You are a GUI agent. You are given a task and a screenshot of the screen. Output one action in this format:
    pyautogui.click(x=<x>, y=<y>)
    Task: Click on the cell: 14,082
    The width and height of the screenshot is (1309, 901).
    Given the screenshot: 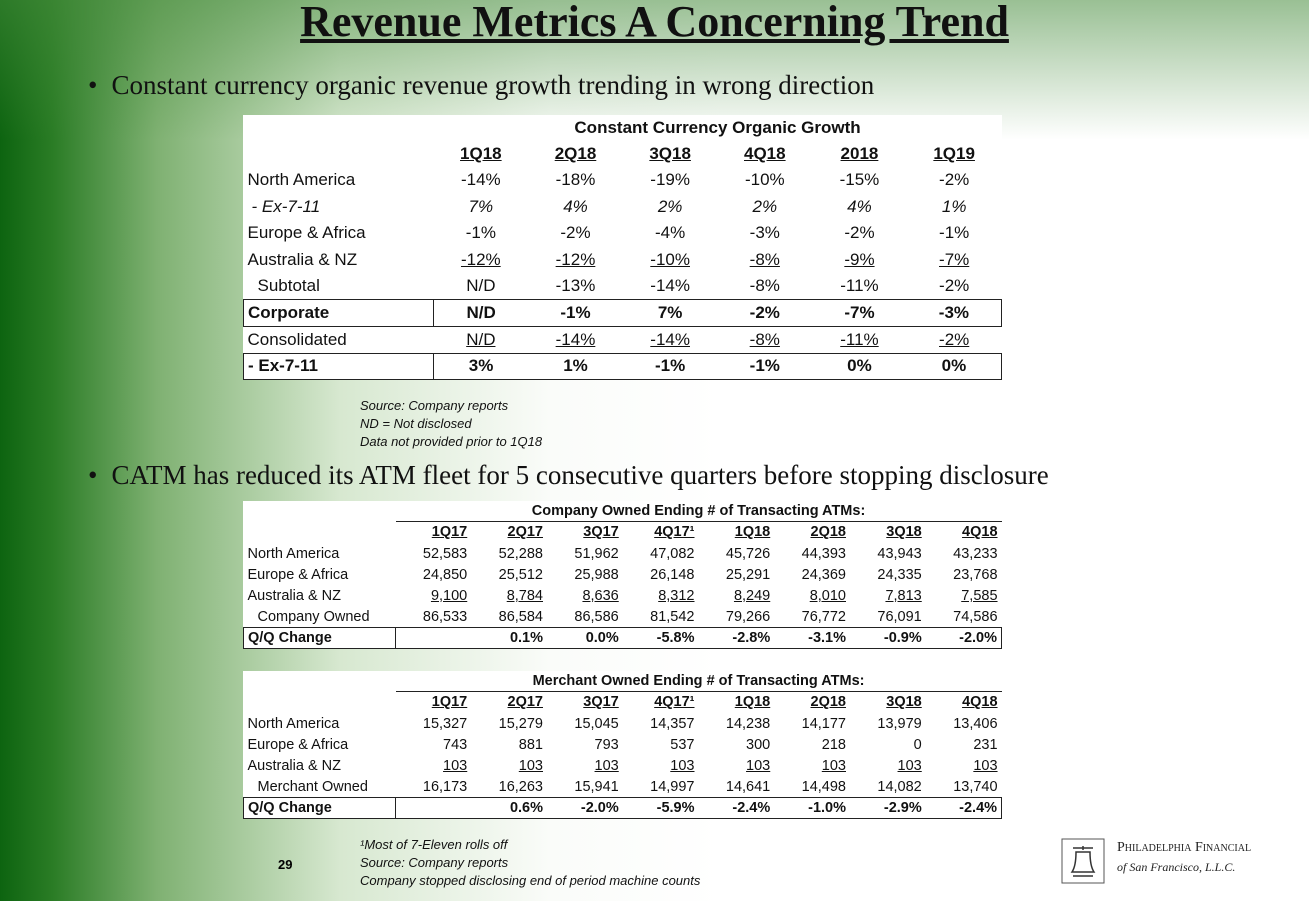 What is the action you would take?
    pyautogui.click(x=899, y=786)
    